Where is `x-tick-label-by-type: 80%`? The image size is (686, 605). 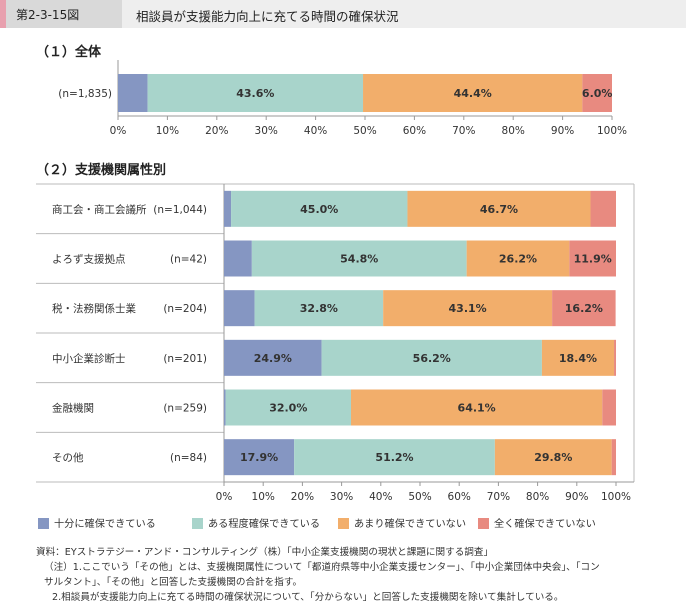 x-tick-label-by-type: 80% is located at coordinates (537, 497).